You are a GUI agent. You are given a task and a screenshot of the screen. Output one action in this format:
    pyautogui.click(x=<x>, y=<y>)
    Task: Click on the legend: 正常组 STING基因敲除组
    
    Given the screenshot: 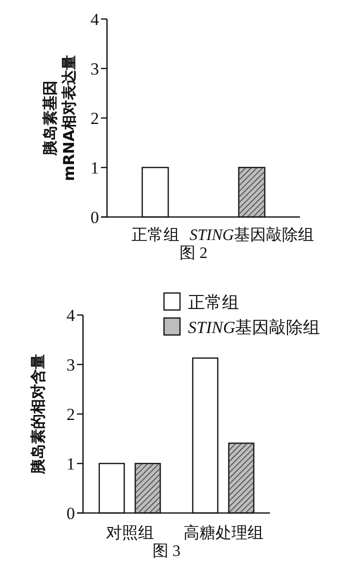 What is the action you would take?
    pyautogui.click(x=241, y=314)
    